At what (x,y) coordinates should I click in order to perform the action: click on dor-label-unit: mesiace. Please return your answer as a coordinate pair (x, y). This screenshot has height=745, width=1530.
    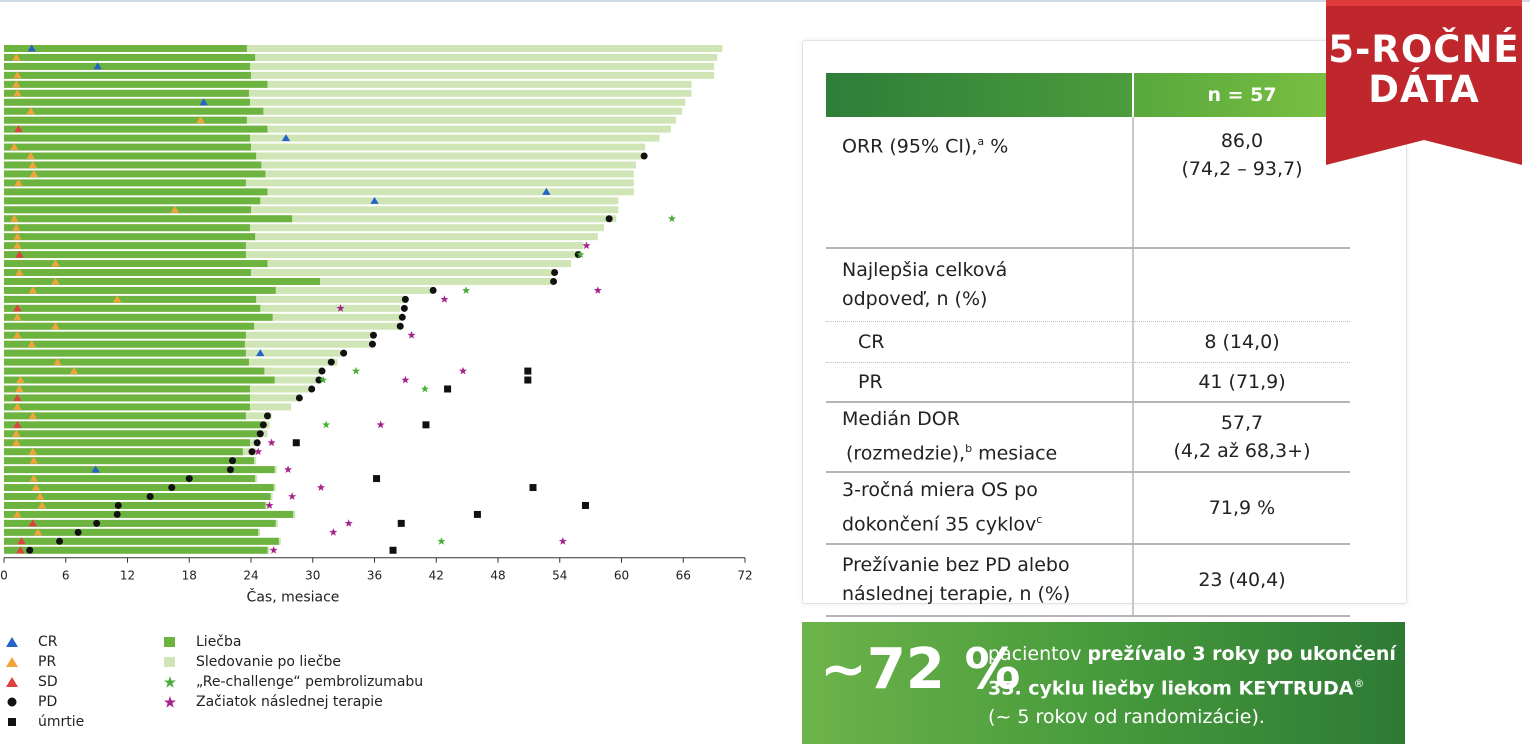
    Looking at the image, I should click on (1015, 453).